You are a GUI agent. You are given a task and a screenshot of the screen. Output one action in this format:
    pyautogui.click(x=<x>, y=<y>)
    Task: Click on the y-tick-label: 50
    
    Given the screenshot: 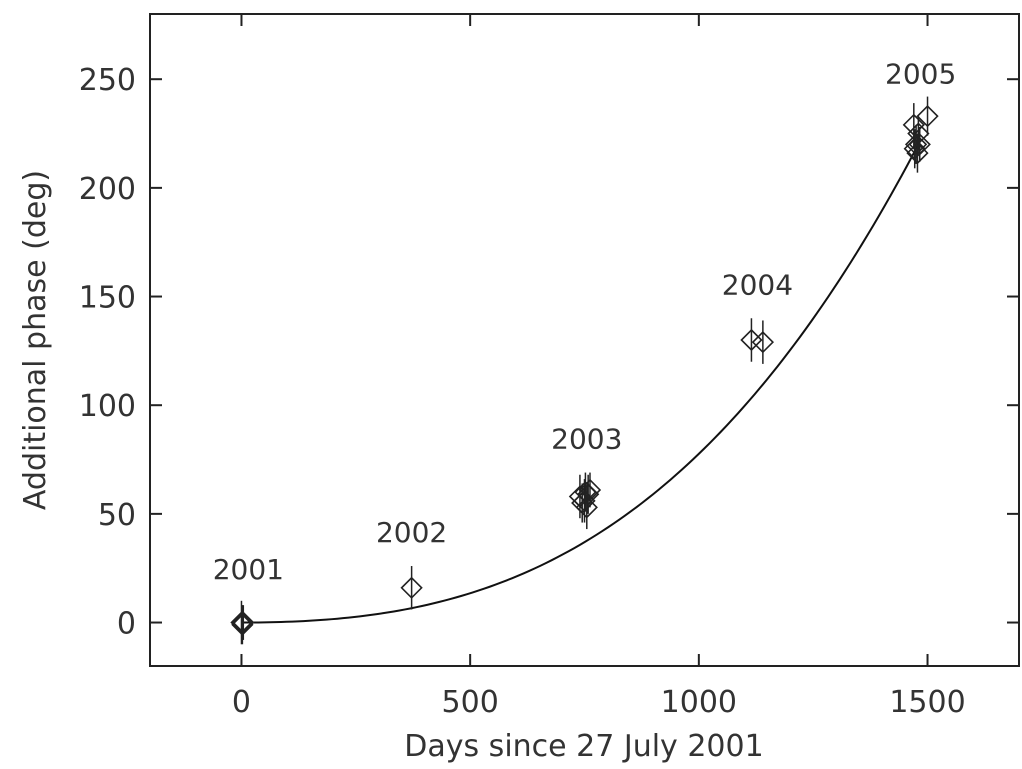 What is the action you would take?
    pyautogui.click(x=117, y=515)
    